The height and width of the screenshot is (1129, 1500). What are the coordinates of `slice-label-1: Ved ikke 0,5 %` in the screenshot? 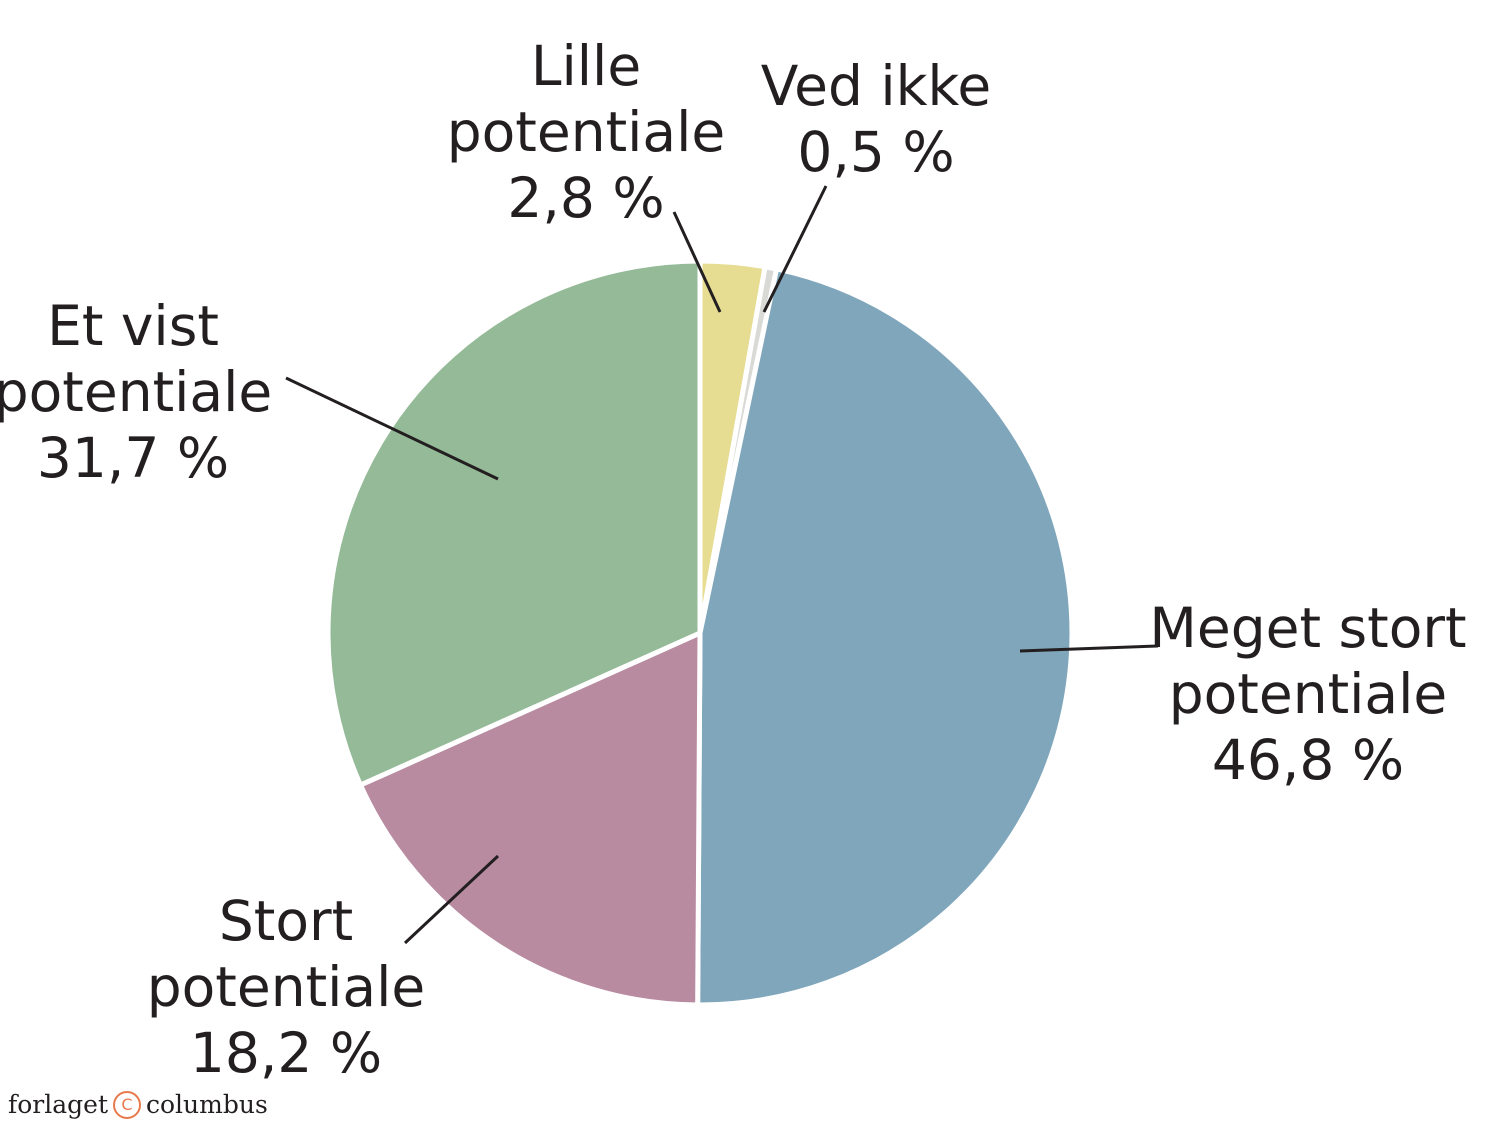 It's located at (876, 119).